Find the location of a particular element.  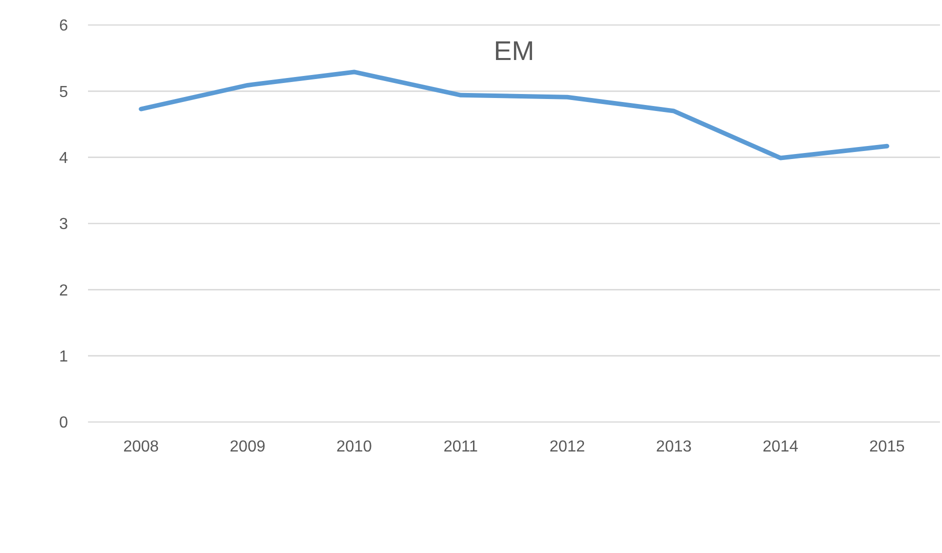

x-tick-label: 2010 is located at coordinates (354, 447).